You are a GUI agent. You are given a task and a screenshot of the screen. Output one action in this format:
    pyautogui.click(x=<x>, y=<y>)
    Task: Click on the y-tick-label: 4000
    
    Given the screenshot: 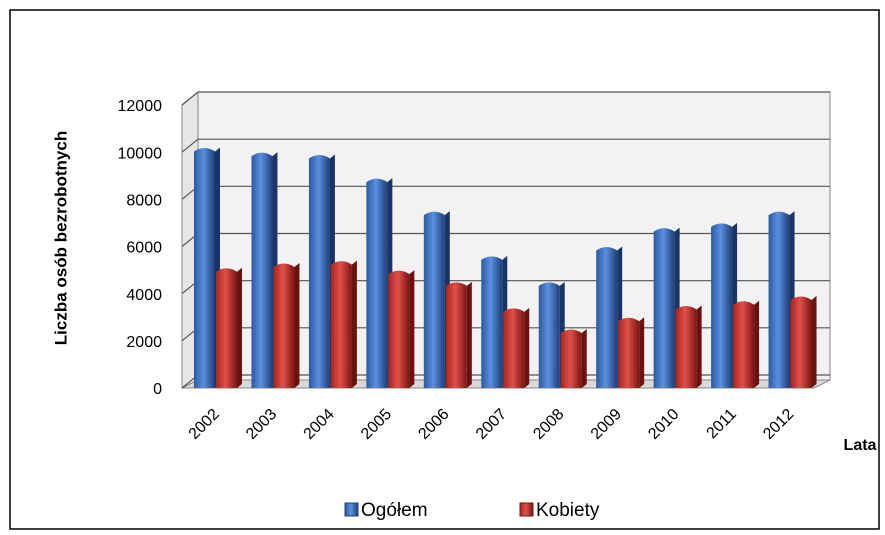 What is the action you would take?
    pyautogui.click(x=144, y=295)
    